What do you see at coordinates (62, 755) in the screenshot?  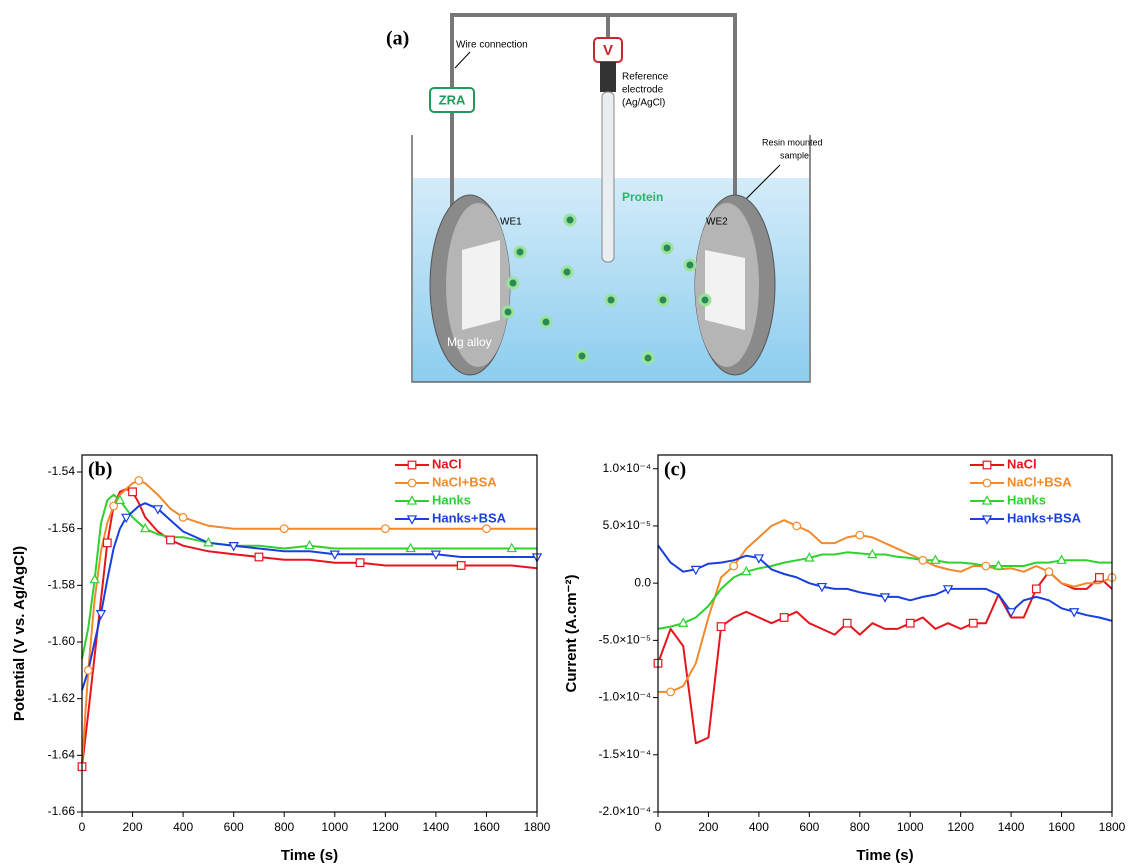 I see `y-tick-label: -1.64` at bounding box center [62, 755].